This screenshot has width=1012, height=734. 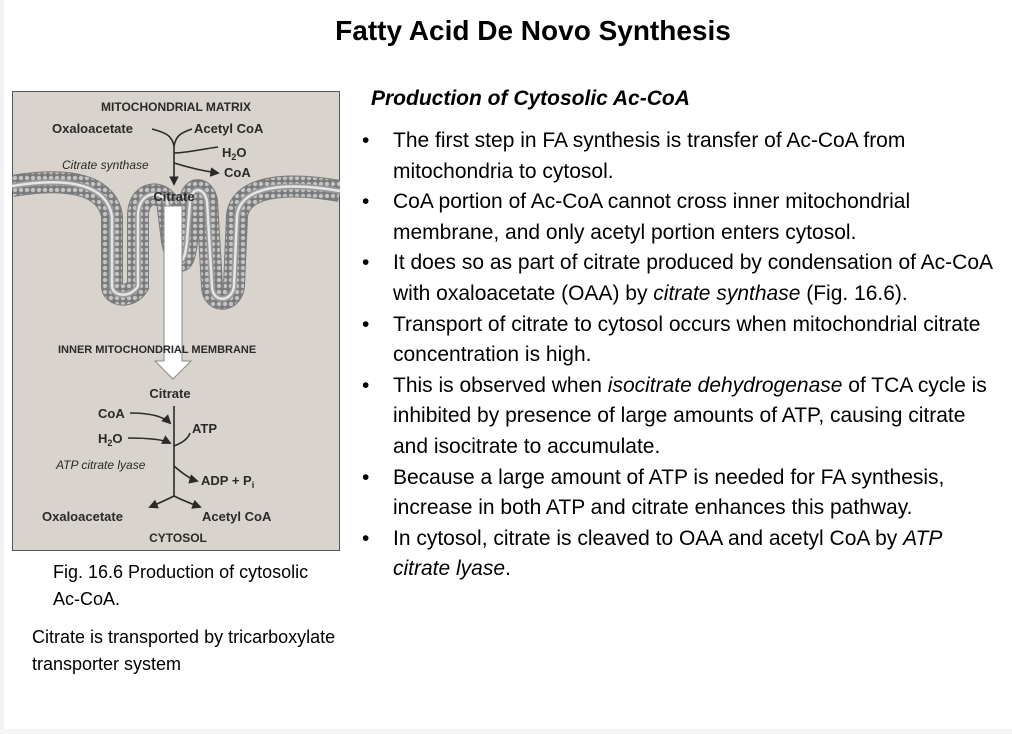 I want to click on bullet-text: This is observed when, so click(x=500, y=385).